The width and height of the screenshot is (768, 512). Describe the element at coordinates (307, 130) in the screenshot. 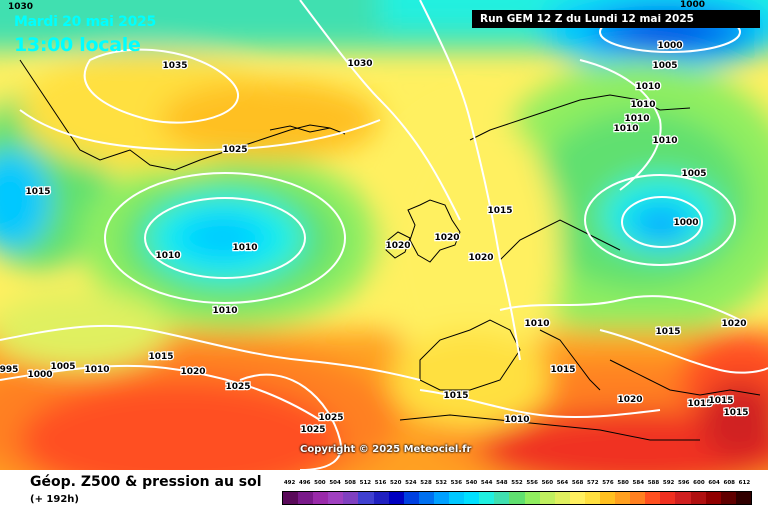

I see `iceland-coast` at that location.